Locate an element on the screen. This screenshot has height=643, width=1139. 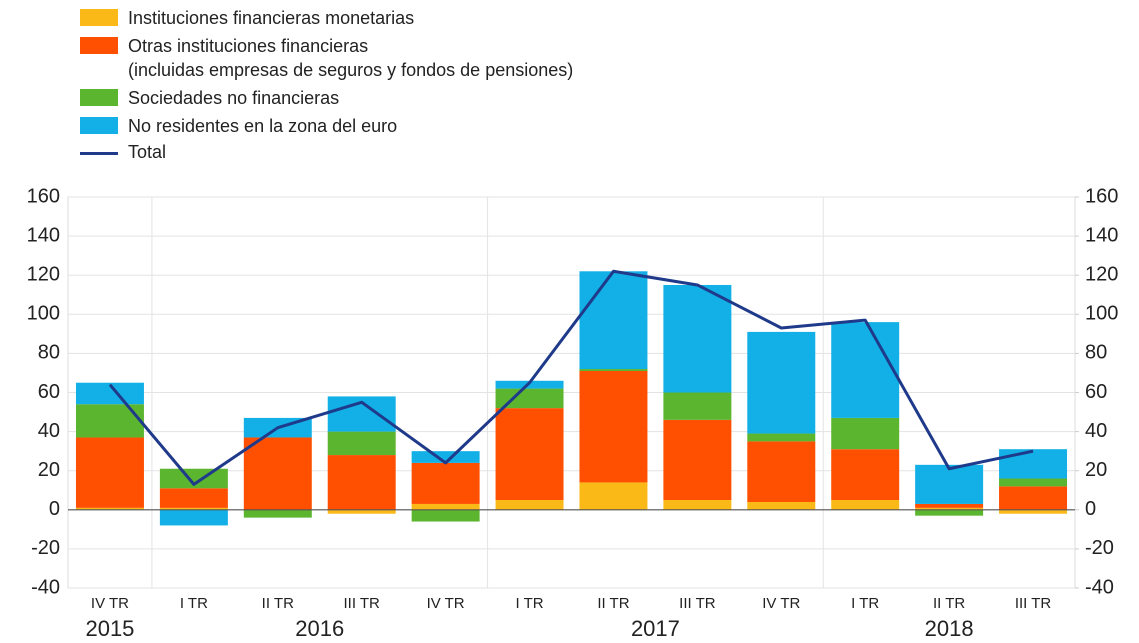
y-tick-label: 20 is located at coordinates (49, 470).